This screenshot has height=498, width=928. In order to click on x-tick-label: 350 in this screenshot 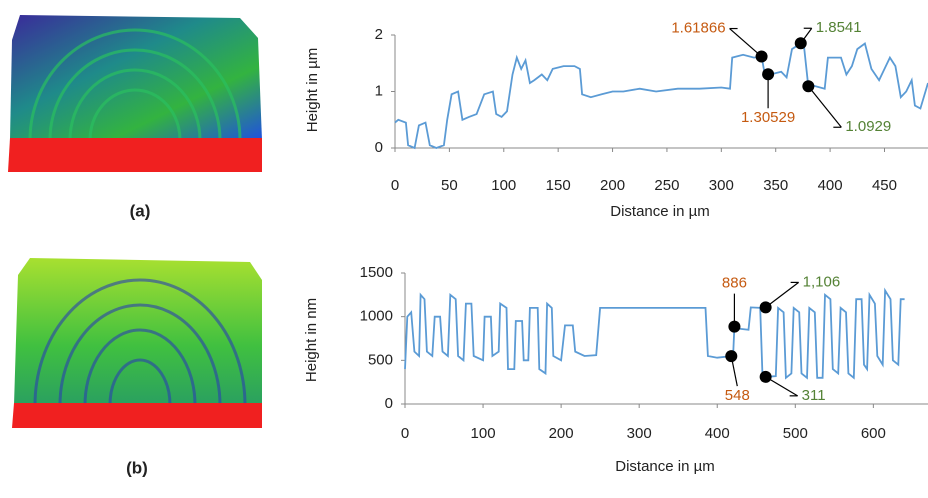, I will do `click(775, 185)`.